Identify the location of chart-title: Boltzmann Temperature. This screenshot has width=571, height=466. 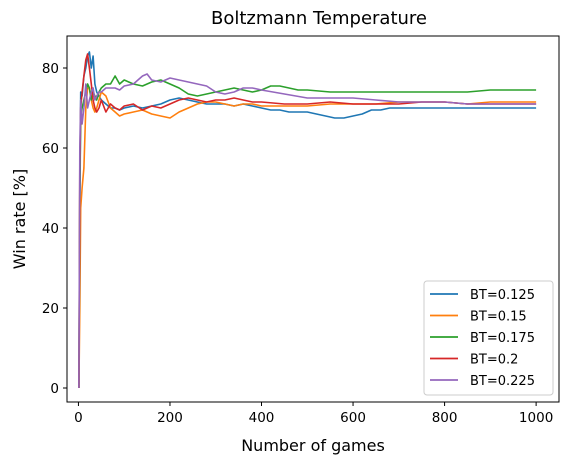
(319, 18).